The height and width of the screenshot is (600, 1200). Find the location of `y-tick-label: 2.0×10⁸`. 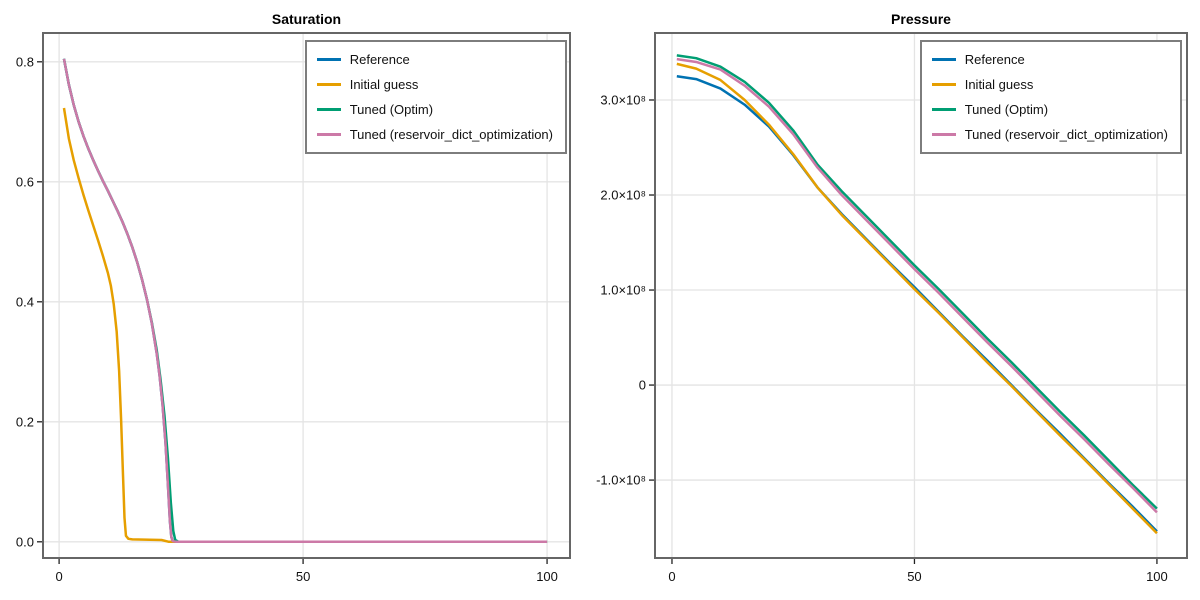

y-tick-label: 2.0×10⁸ is located at coordinates (623, 195).